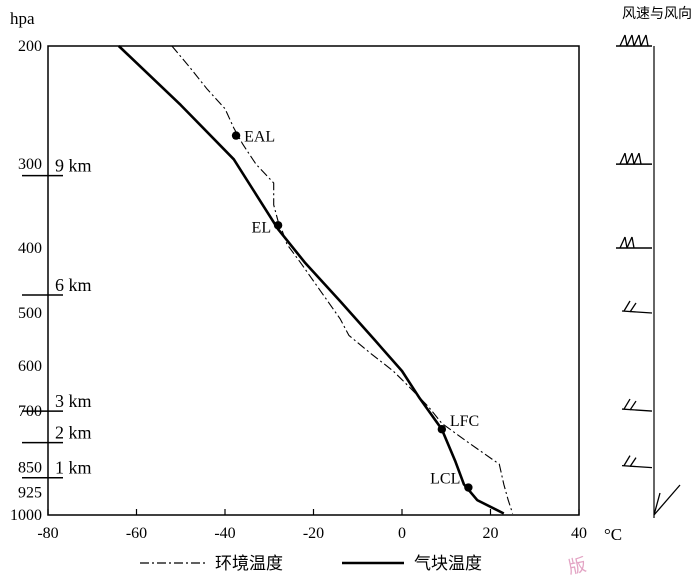 This screenshot has height=576, width=697. What do you see at coordinates (468, 487) in the screenshot?
I see `marker-point-lcl` at bounding box center [468, 487].